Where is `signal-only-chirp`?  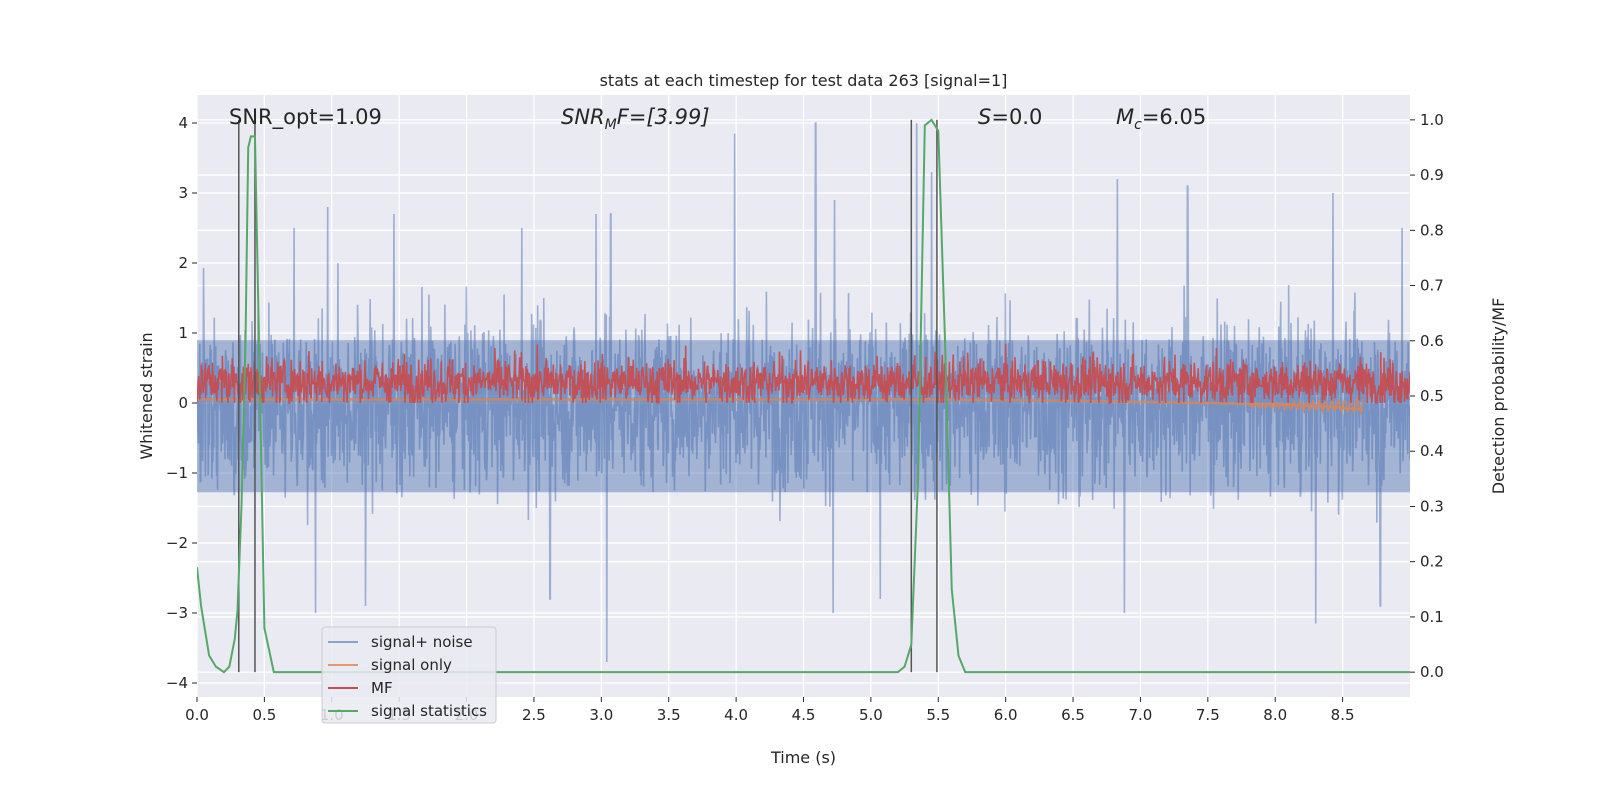 signal-only-chirp is located at coordinates (1305, 406).